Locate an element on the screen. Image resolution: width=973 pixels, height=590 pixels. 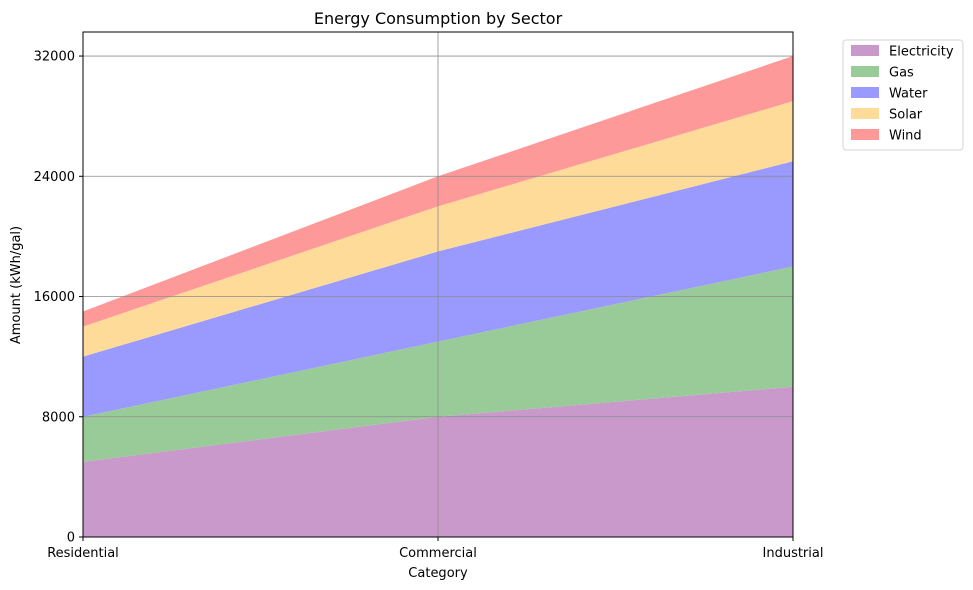
chart-title: Energy Consumption by Sector is located at coordinates (438, 18).